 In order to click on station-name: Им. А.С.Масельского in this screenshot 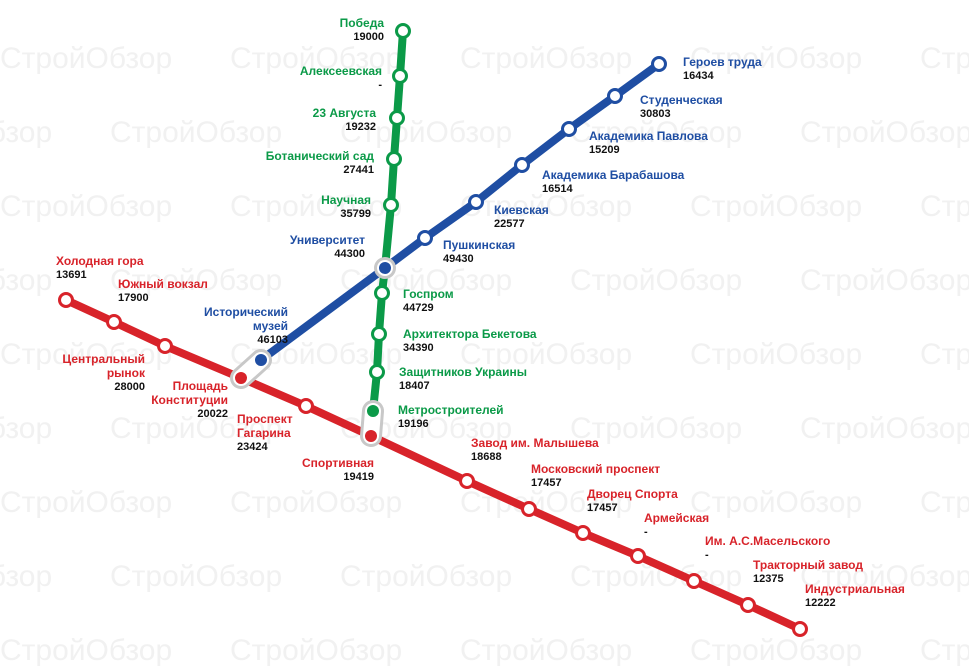, I will do `click(767, 541)`.